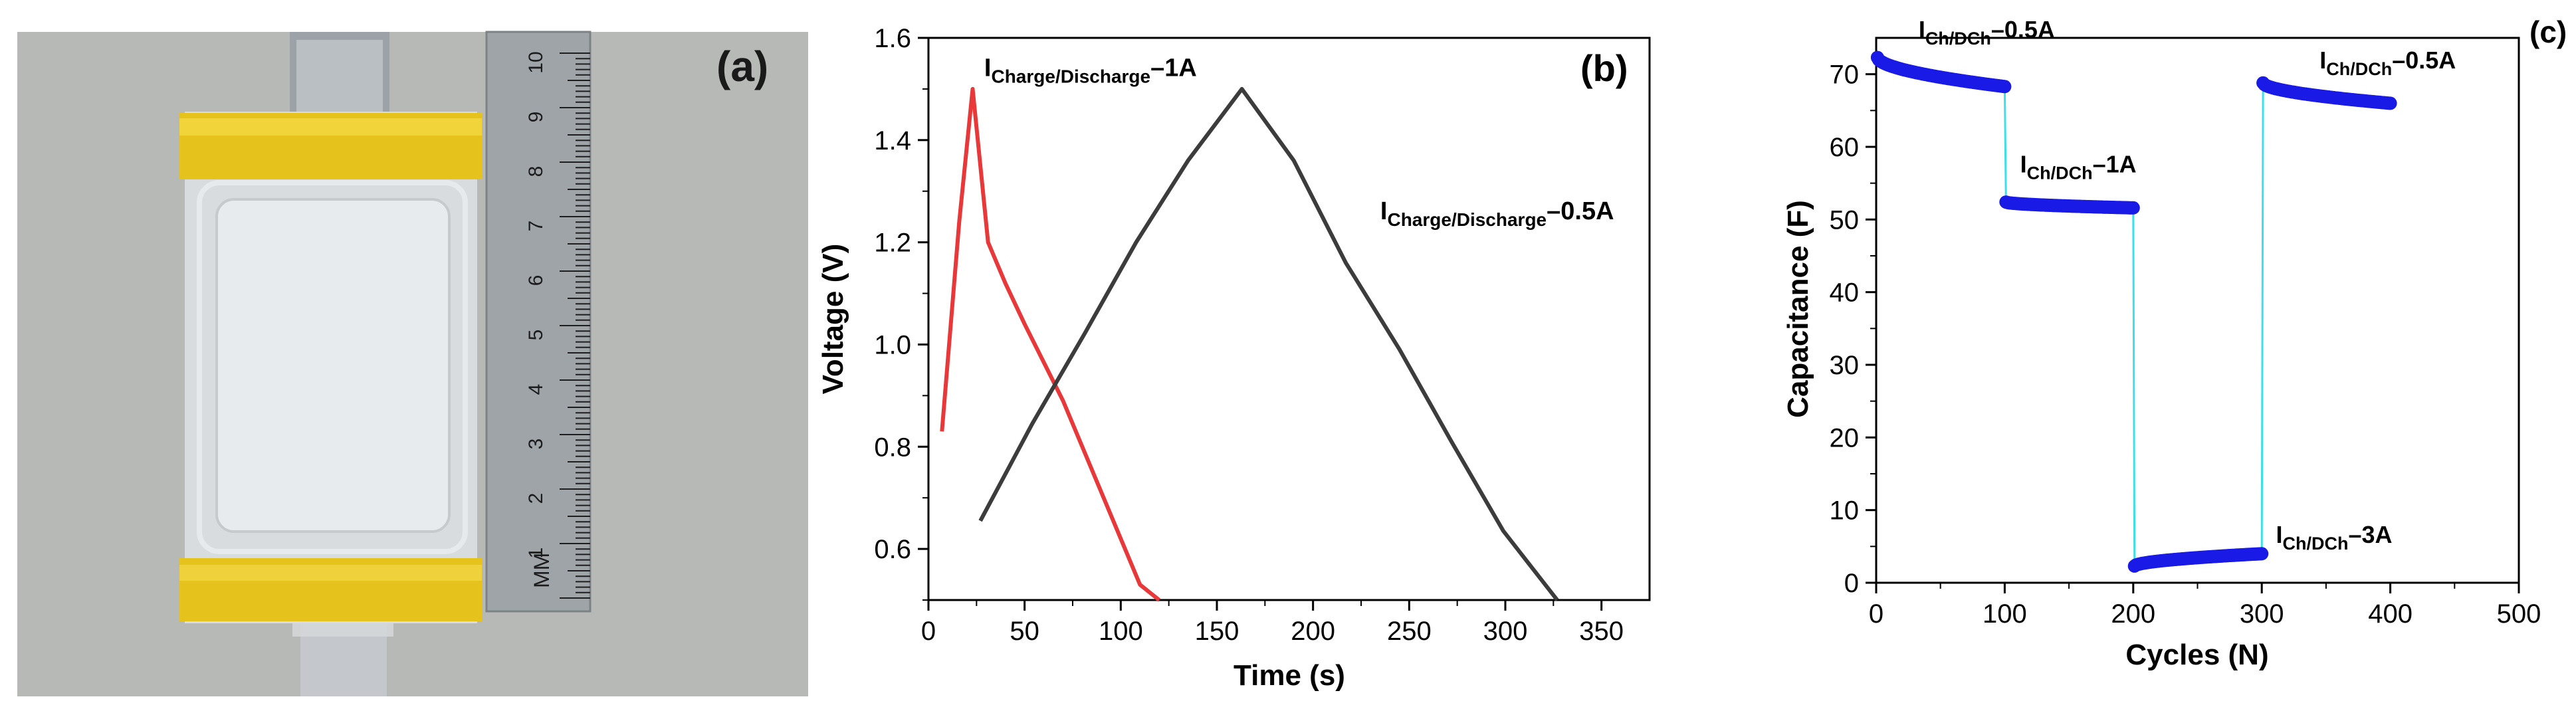  What do you see at coordinates (1050, 344) in the screenshot?
I see `series-line-1A` at bounding box center [1050, 344].